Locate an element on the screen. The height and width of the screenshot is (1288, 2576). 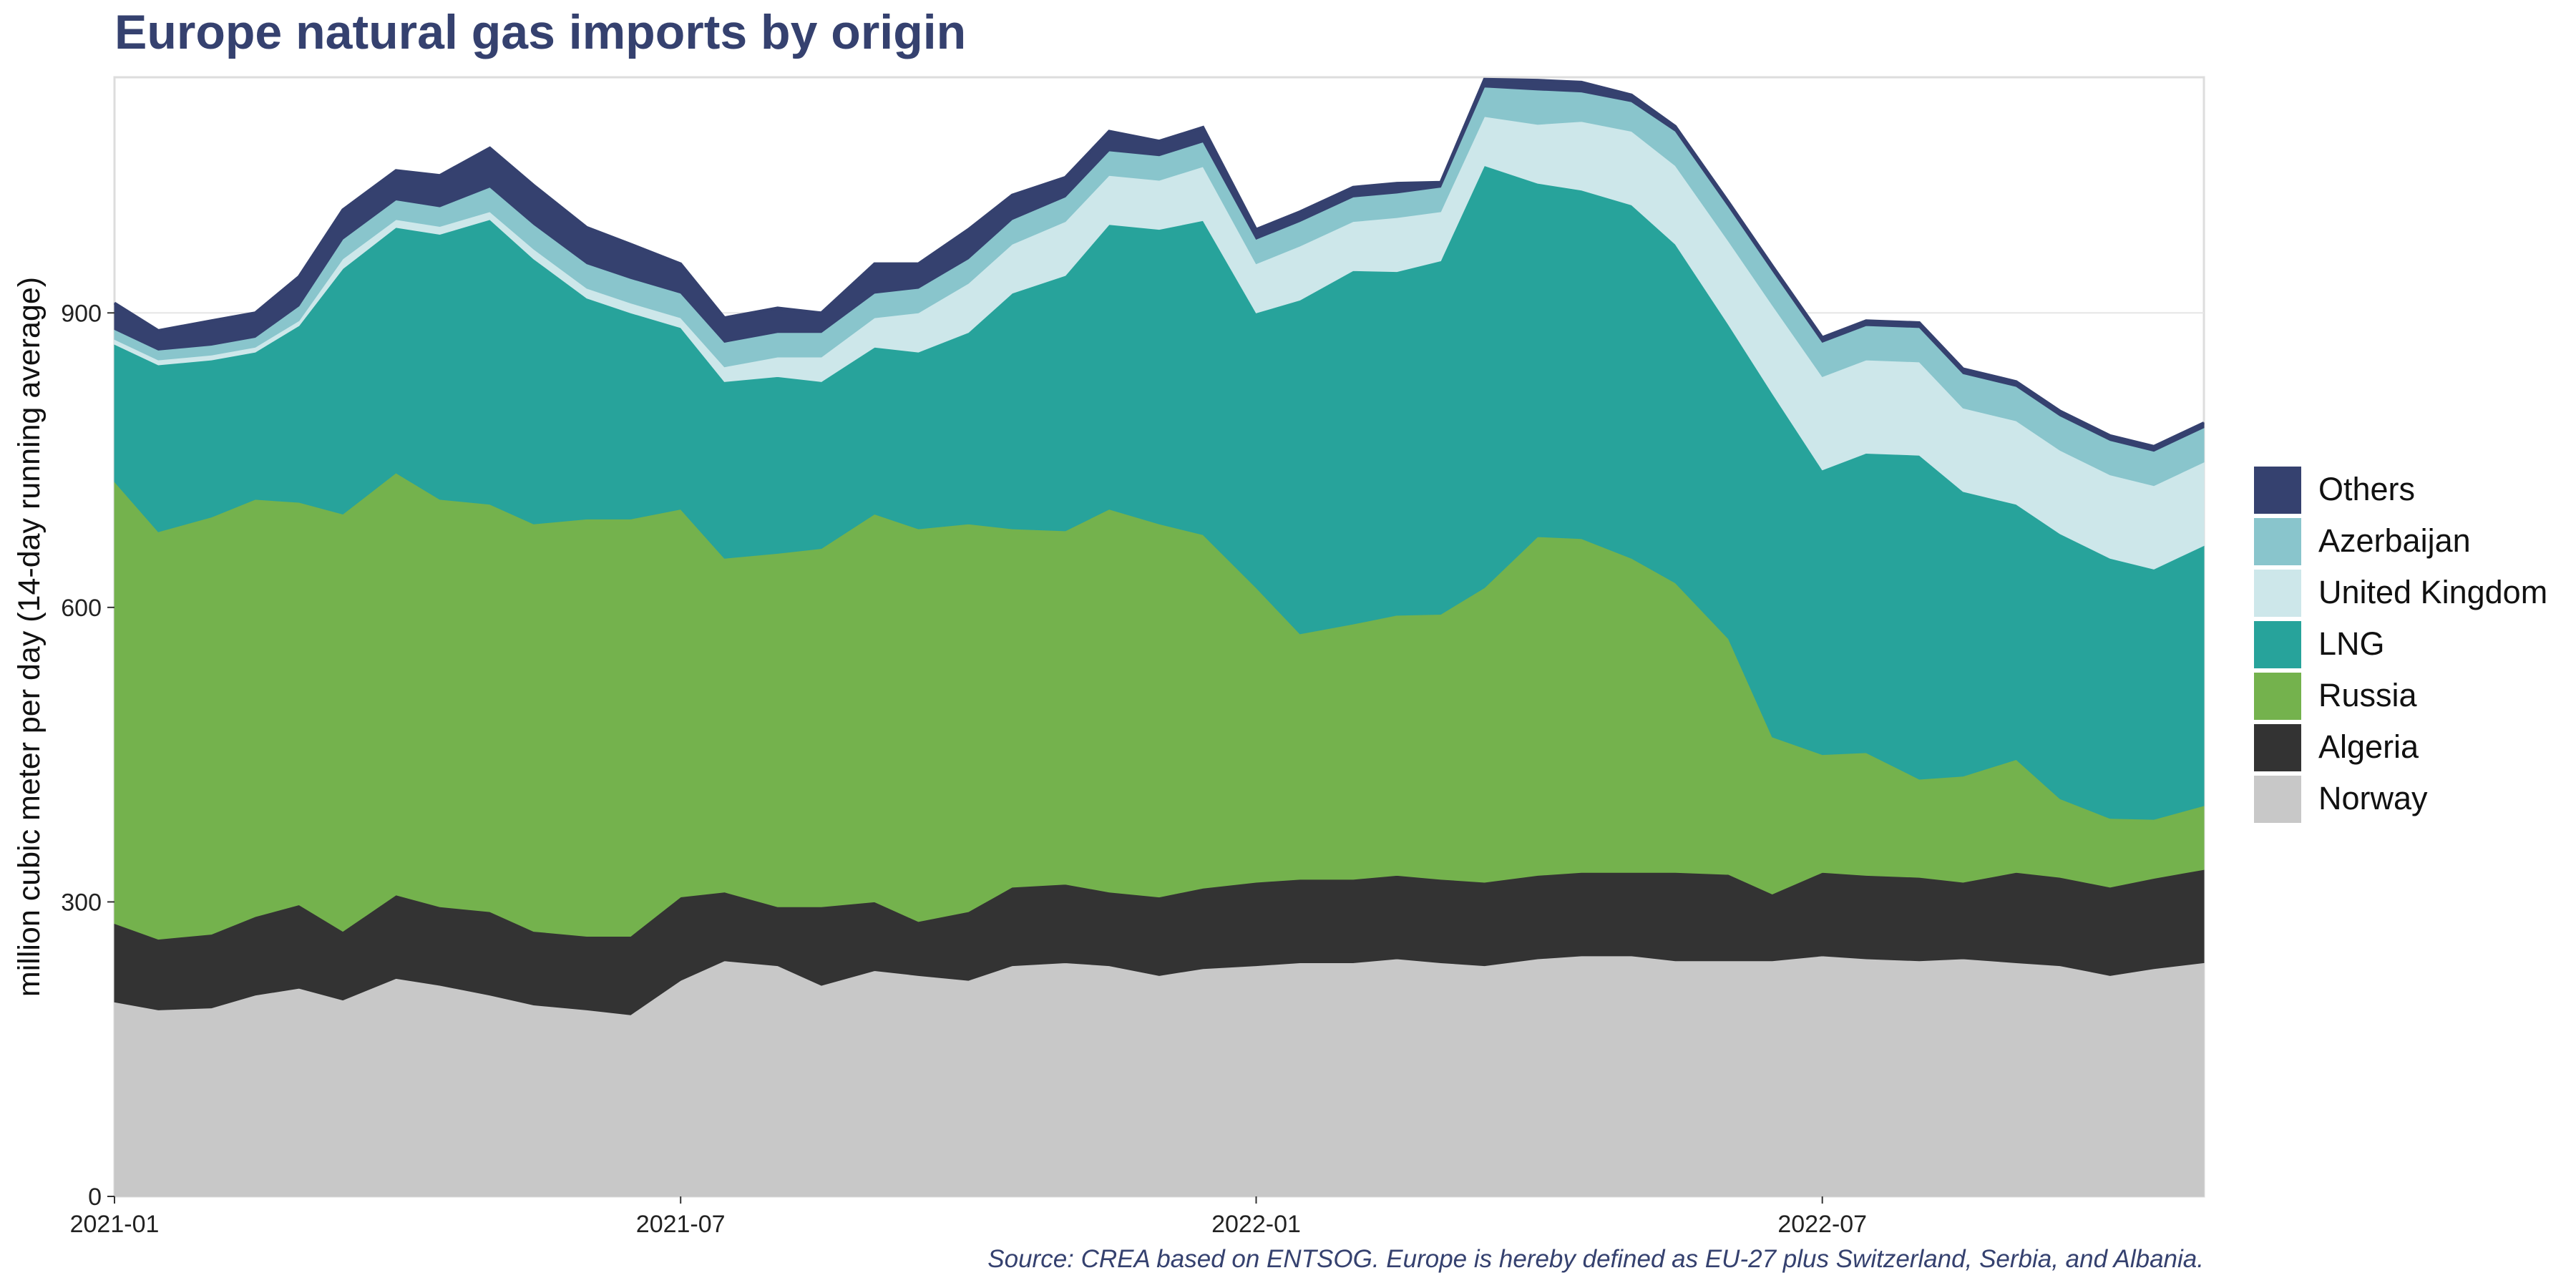
legend-swatch-algeria is located at coordinates (2277, 747).